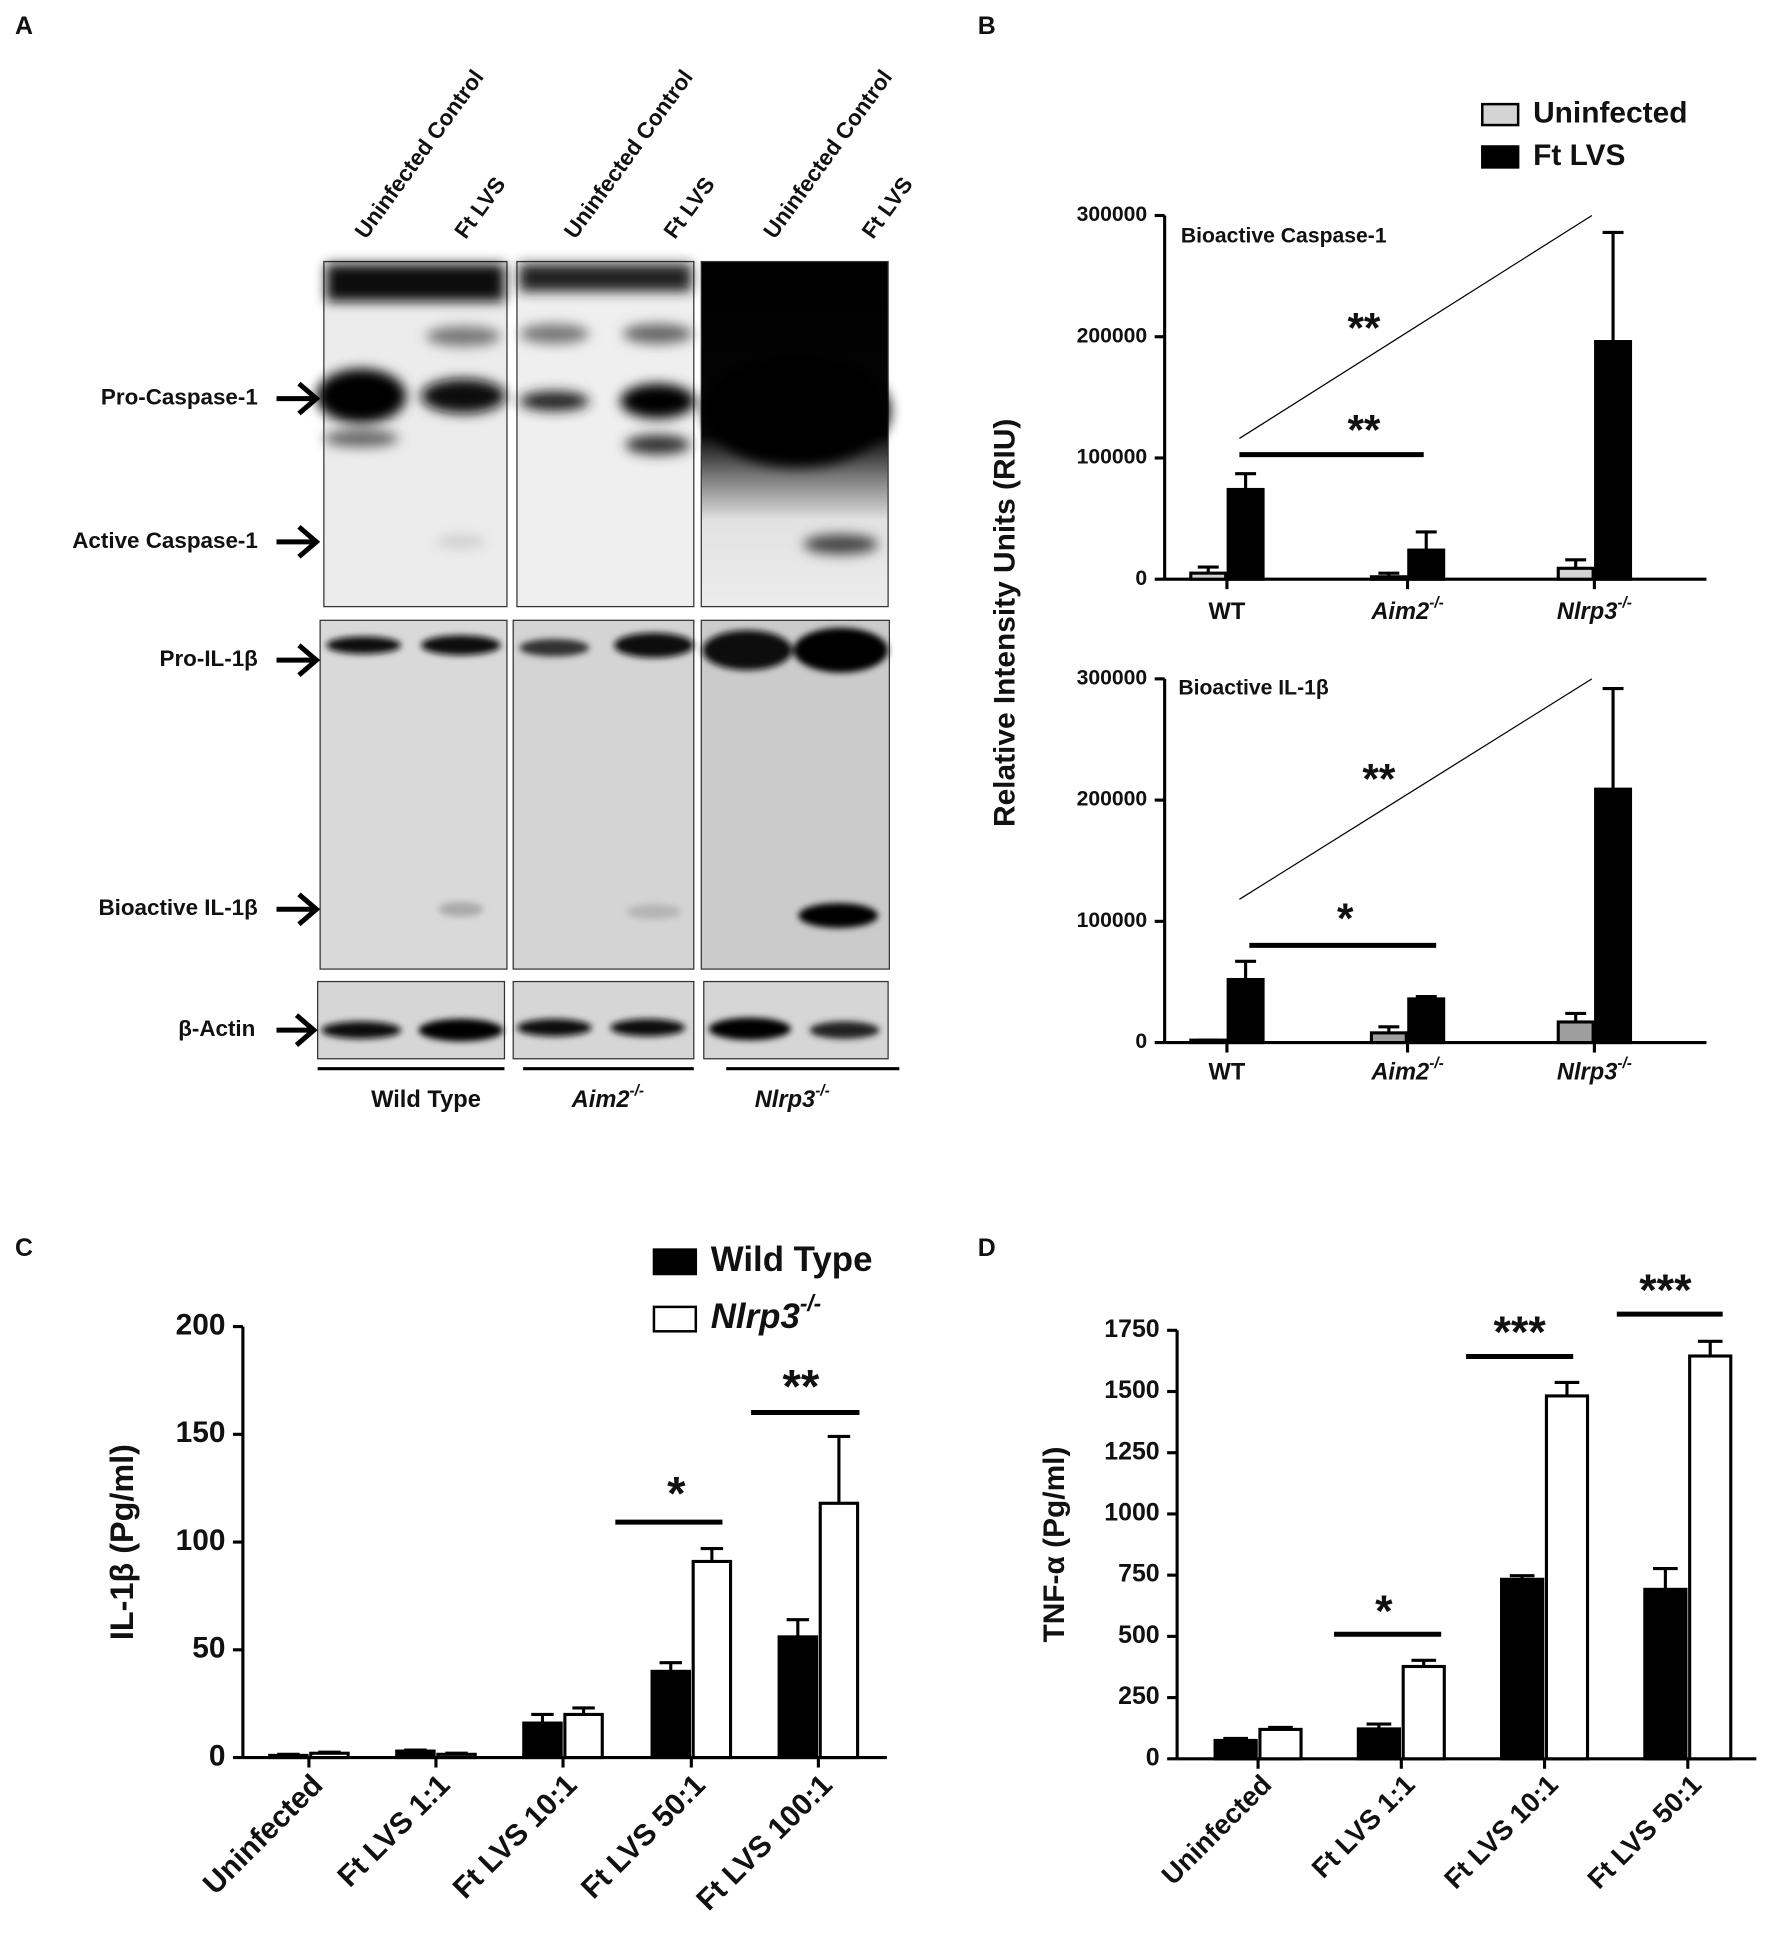 This screenshot has width=1775, height=1950. I want to click on x-tick-label: Aim2-/-, so click(1406, 1070).